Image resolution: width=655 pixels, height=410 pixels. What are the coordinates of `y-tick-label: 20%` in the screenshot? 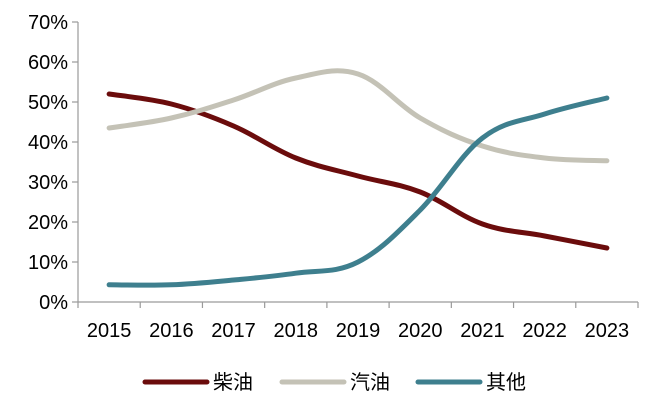 It's located at (48, 223).